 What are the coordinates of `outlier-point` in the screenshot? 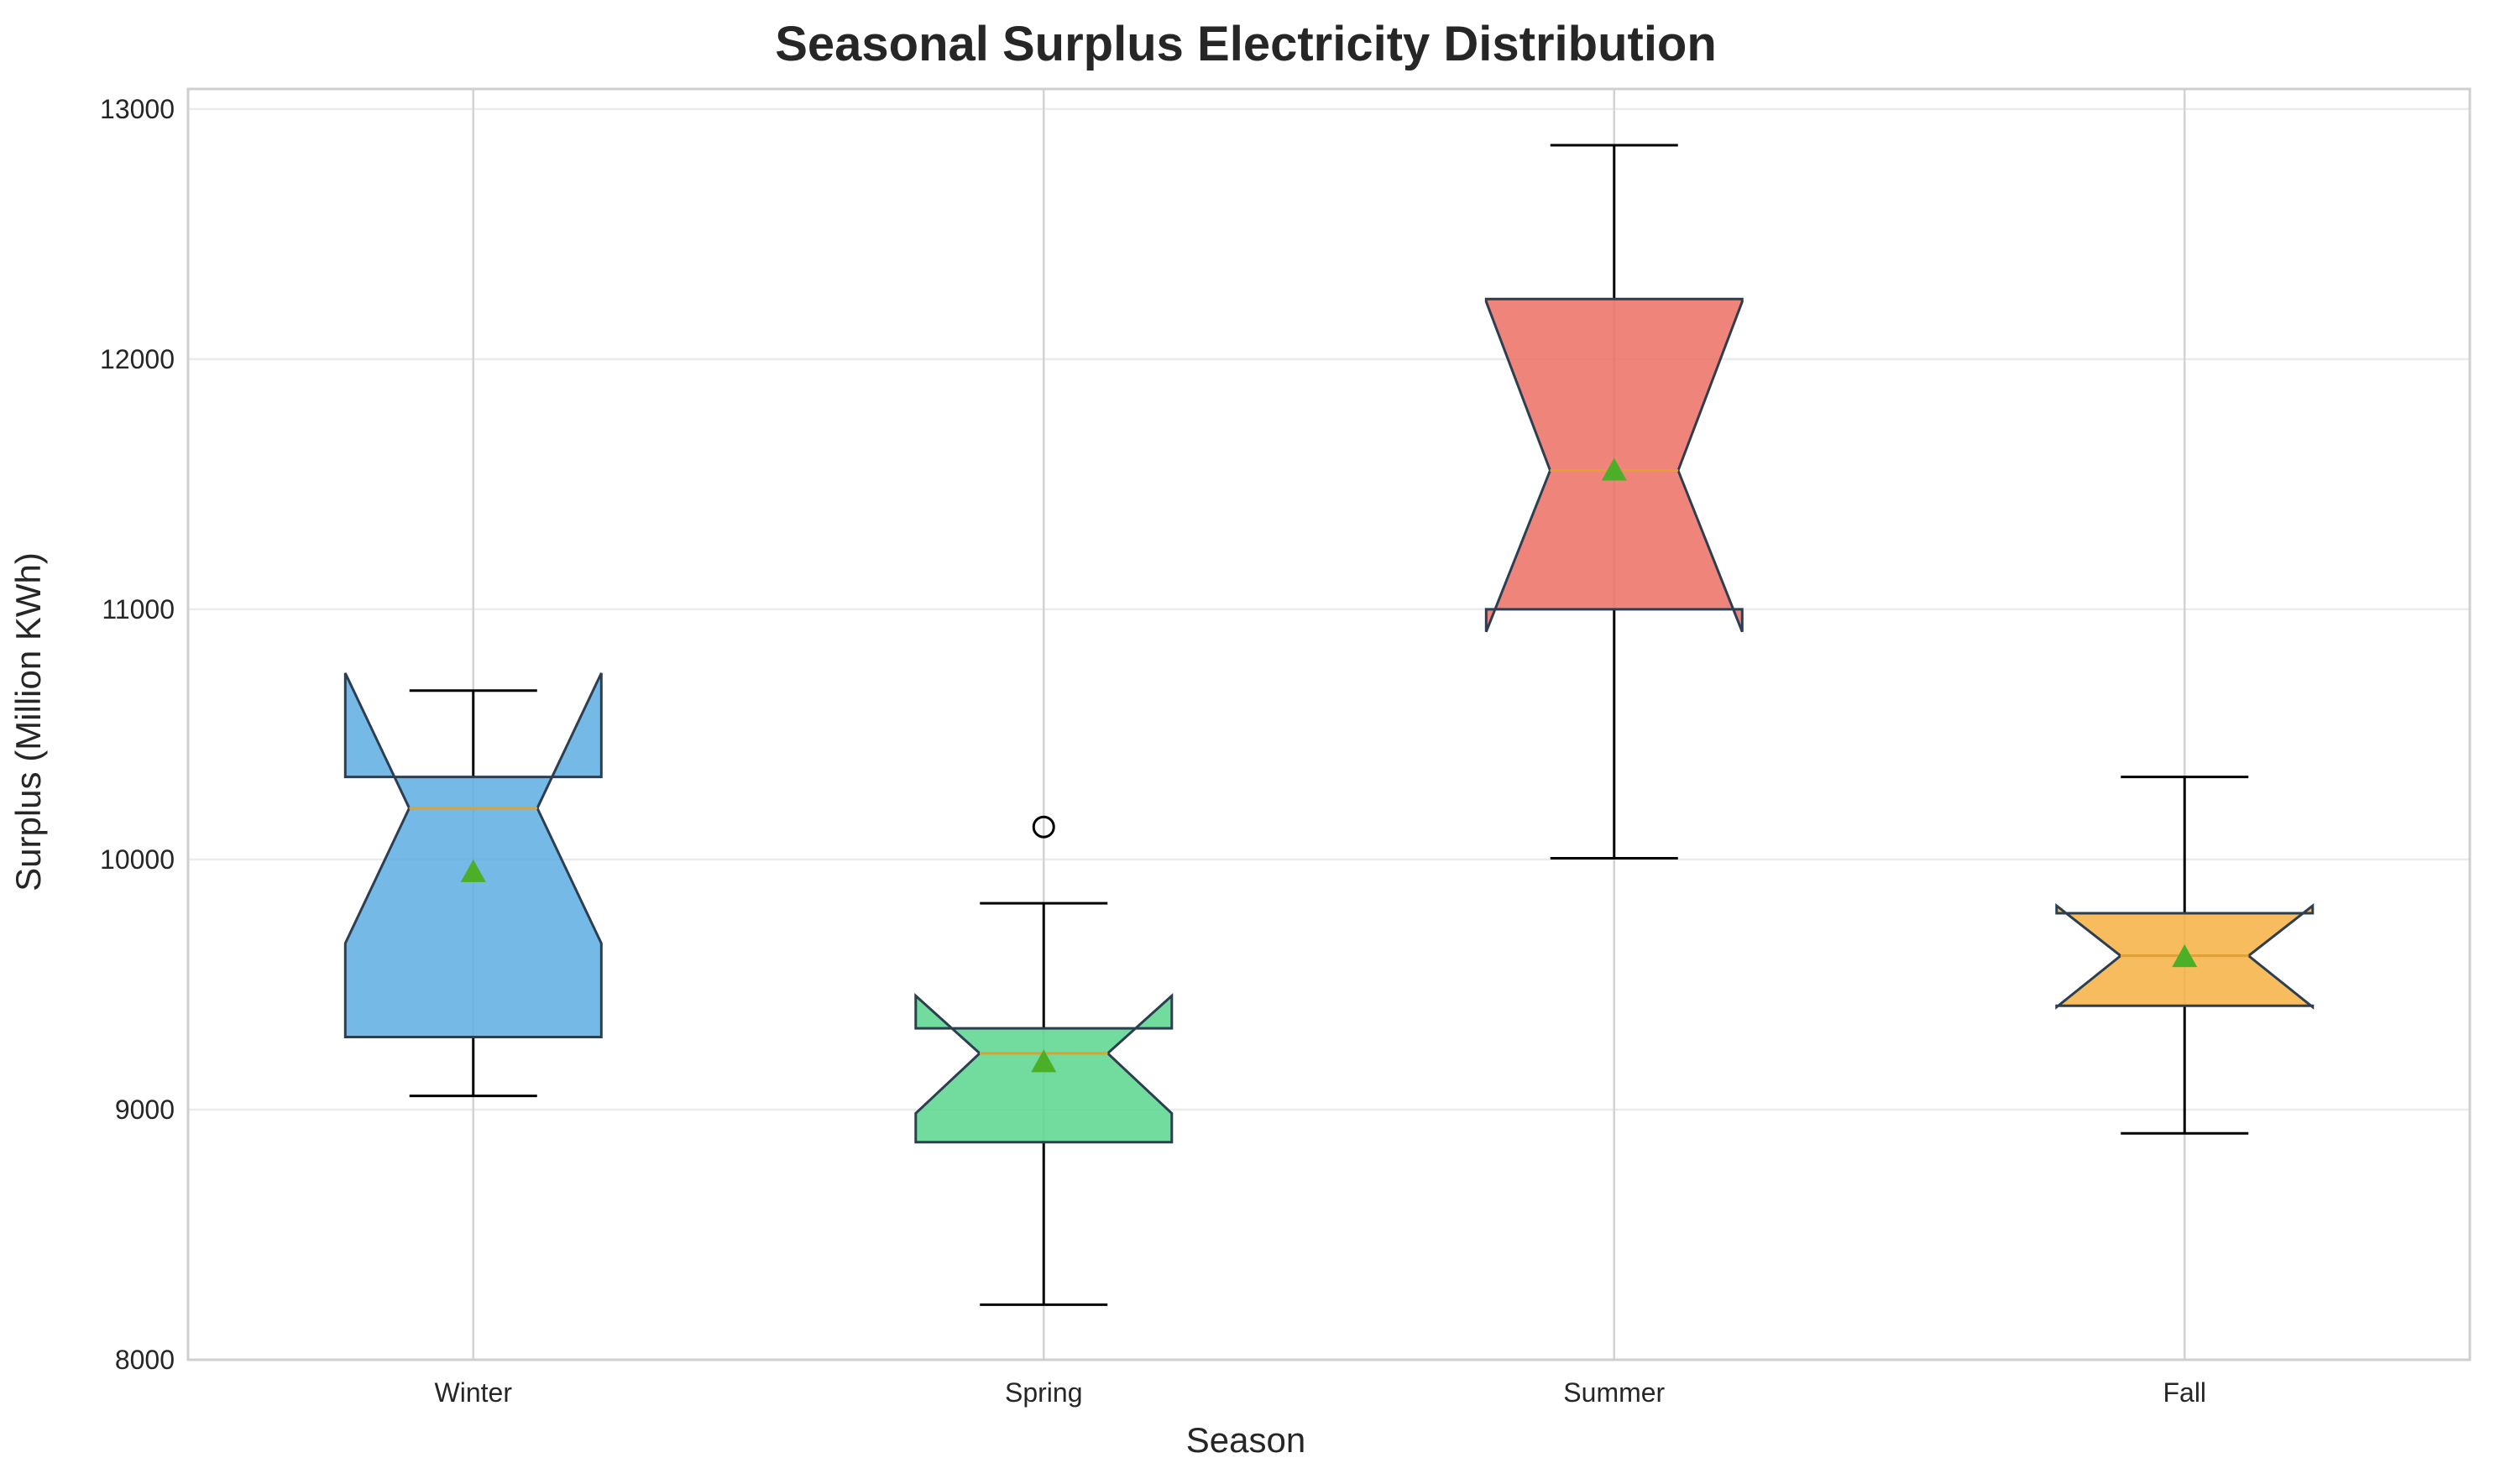 It's located at (1043, 827).